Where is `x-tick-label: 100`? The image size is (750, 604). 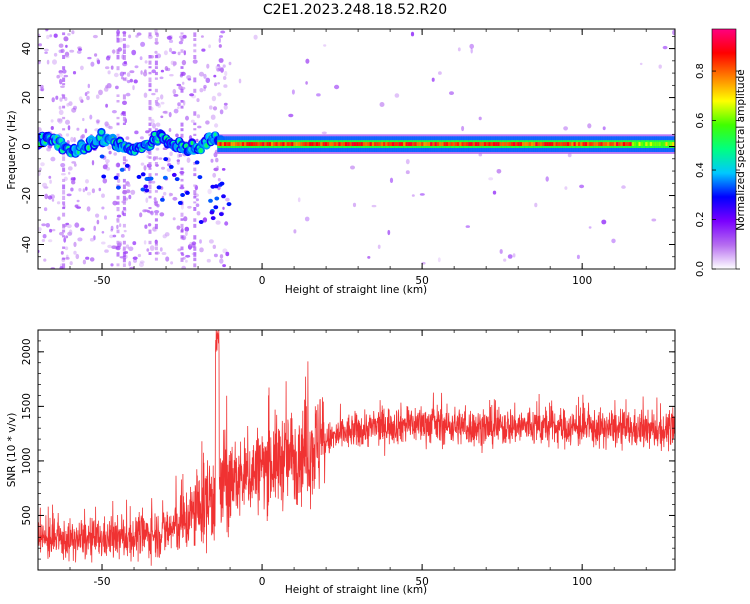 x-tick-label: 100 is located at coordinates (582, 281).